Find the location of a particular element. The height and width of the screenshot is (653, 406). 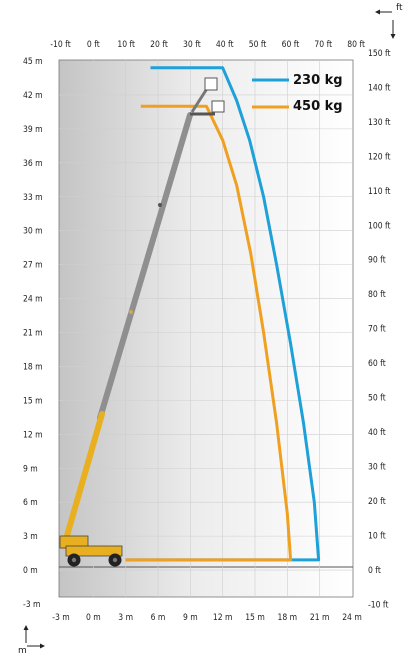

x-tick-m: 3 m is located at coordinates (125, 618).